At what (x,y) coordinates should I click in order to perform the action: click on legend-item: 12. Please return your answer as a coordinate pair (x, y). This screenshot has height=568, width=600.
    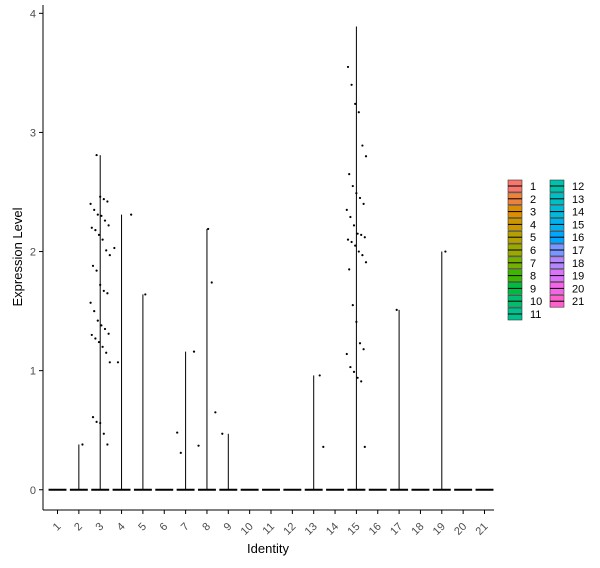
    Looking at the image, I should click on (566, 186).